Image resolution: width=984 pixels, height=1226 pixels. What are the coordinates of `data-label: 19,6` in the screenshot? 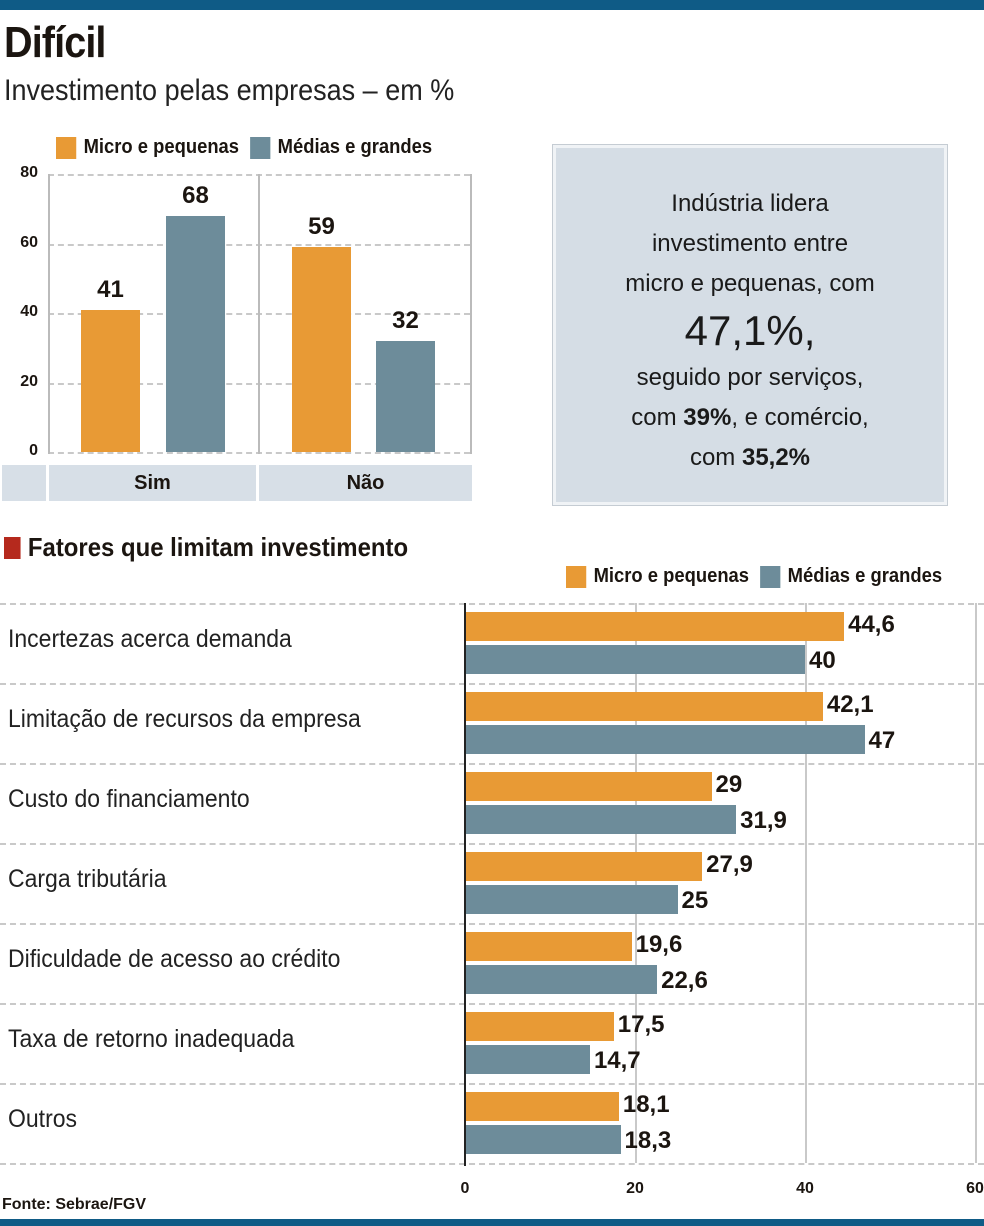 It's located at (659, 944).